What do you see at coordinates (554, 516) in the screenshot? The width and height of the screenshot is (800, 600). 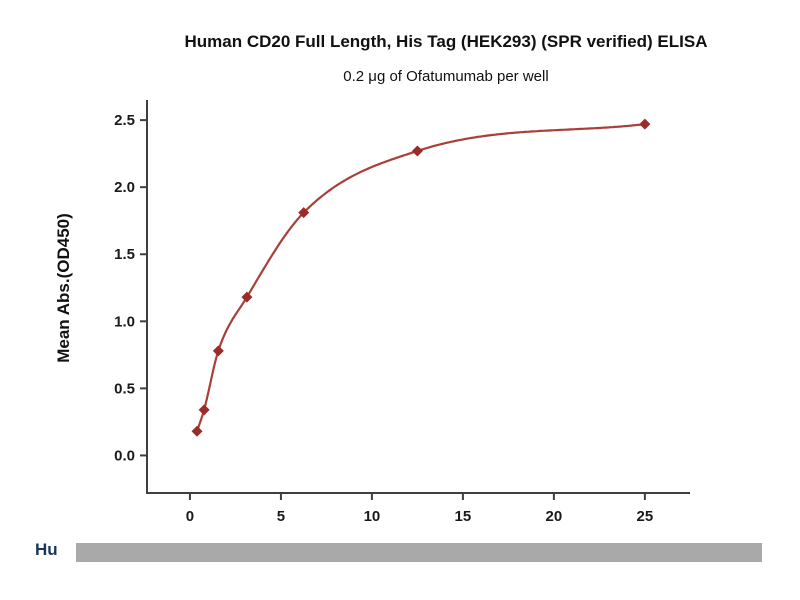 I see `x-tick-label: 20` at bounding box center [554, 516].